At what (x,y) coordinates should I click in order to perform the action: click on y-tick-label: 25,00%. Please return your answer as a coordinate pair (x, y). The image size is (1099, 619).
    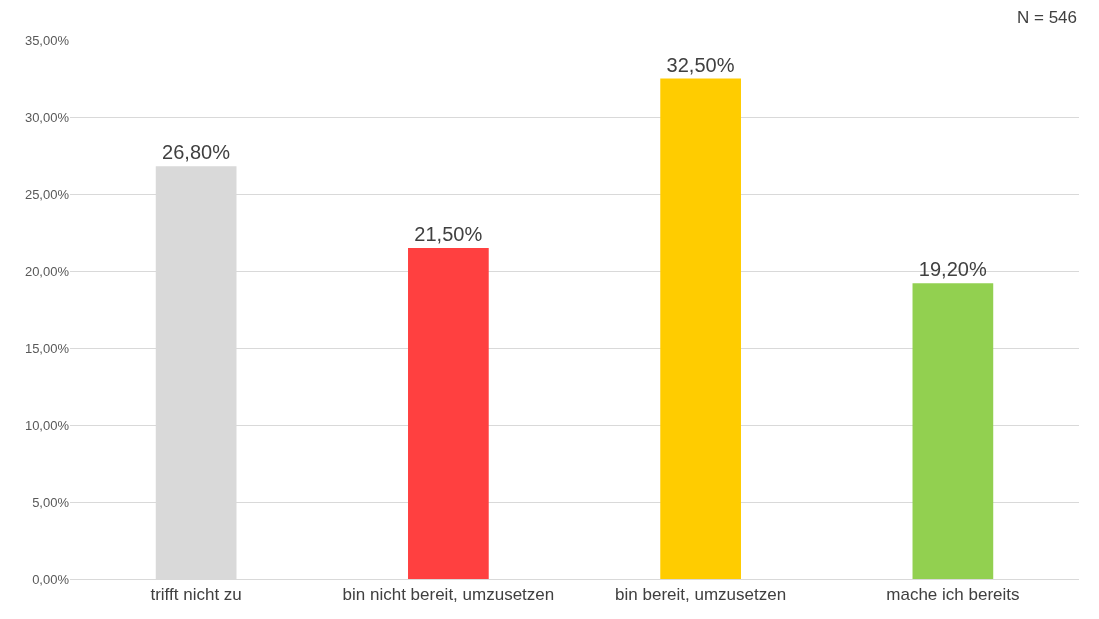
    Looking at the image, I should click on (47, 194).